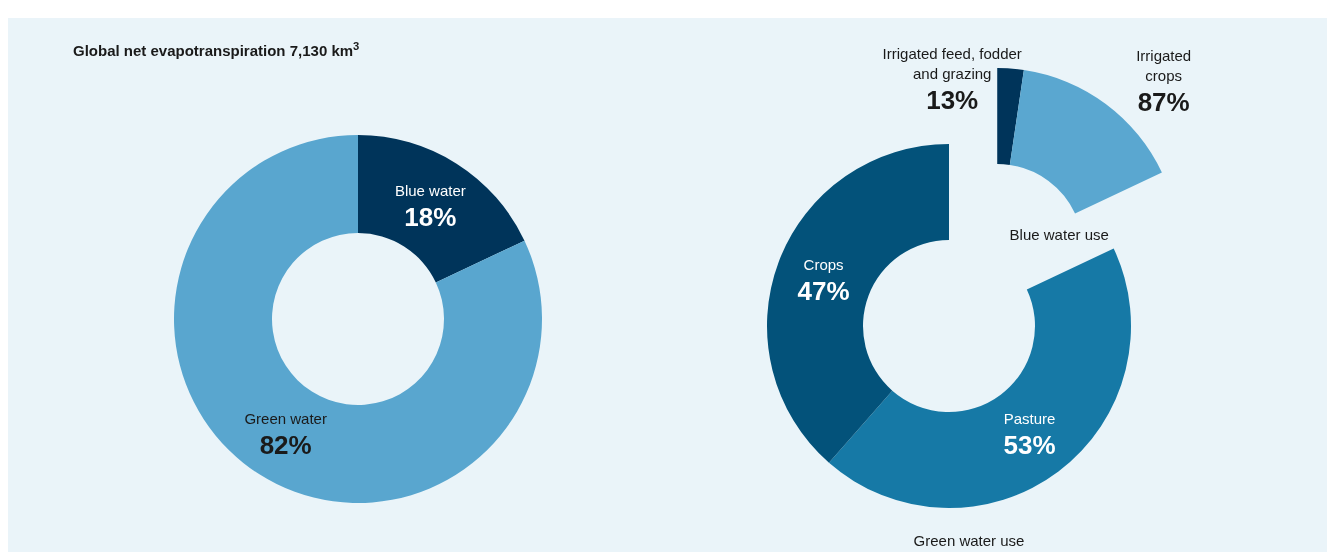 Image resolution: width=1335 pixels, height=552 pixels. I want to click on data-label: 53%, so click(1029, 445).